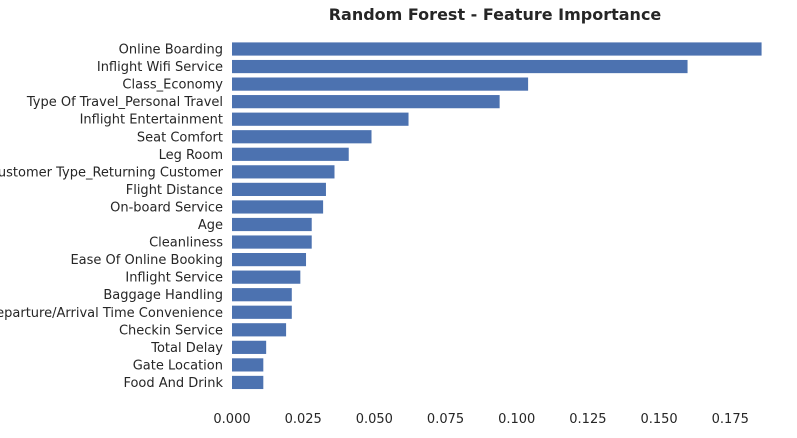 The width and height of the screenshot is (797, 438). Describe the element at coordinates (495, 14) in the screenshot. I see `chart-title: Random Forest - Feature Importance` at that location.